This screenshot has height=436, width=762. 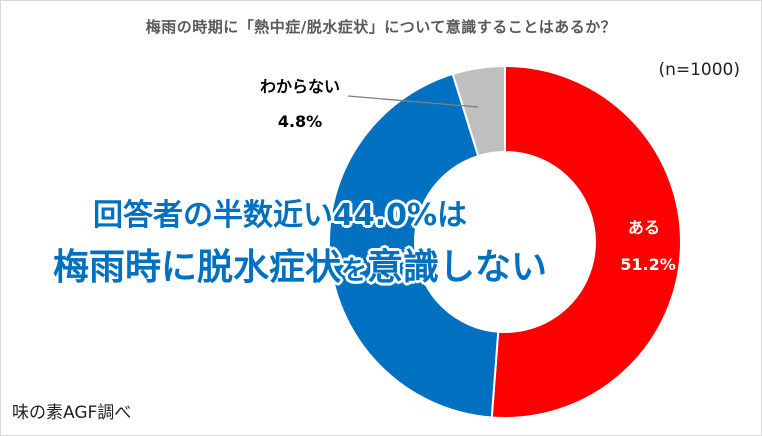 I want to click on data-label-value-aru: 51.2%, so click(x=648, y=264).